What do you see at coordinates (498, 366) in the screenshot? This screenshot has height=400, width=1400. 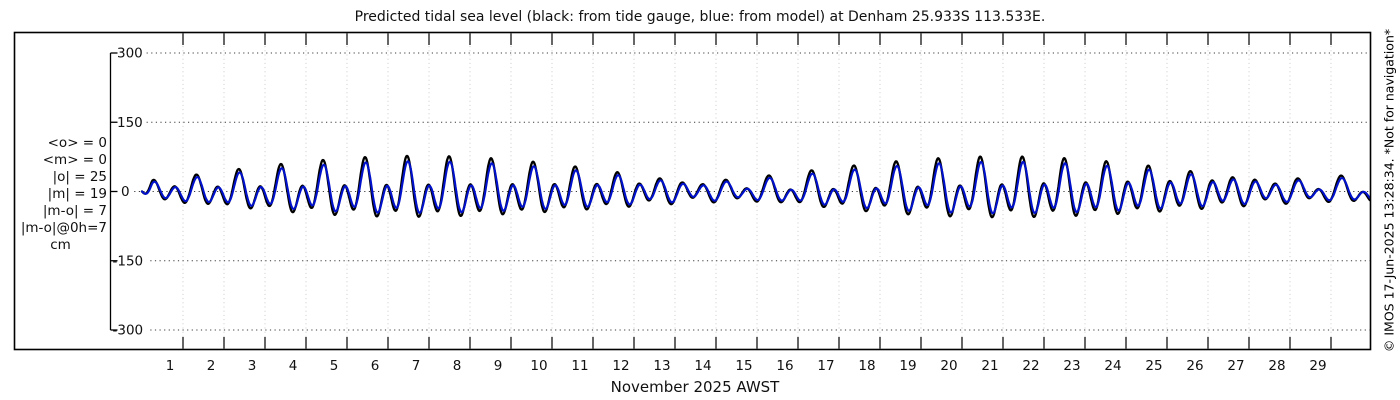 I see `x-tick-label: 9` at bounding box center [498, 366].